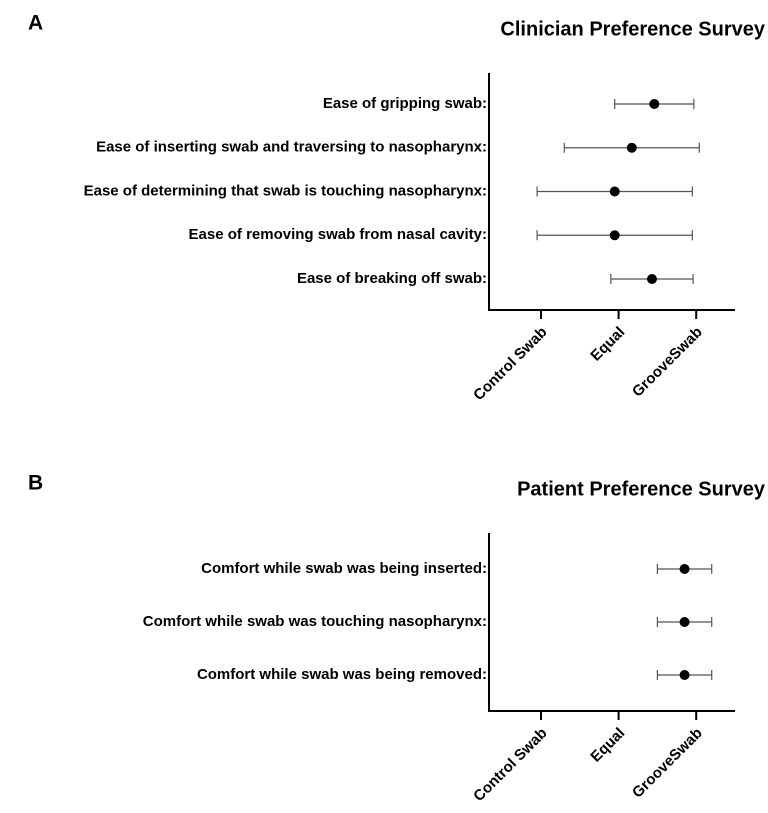  Describe the element at coordinates (35, 483) in the screenshot. I see `panel-label: B` at that location.